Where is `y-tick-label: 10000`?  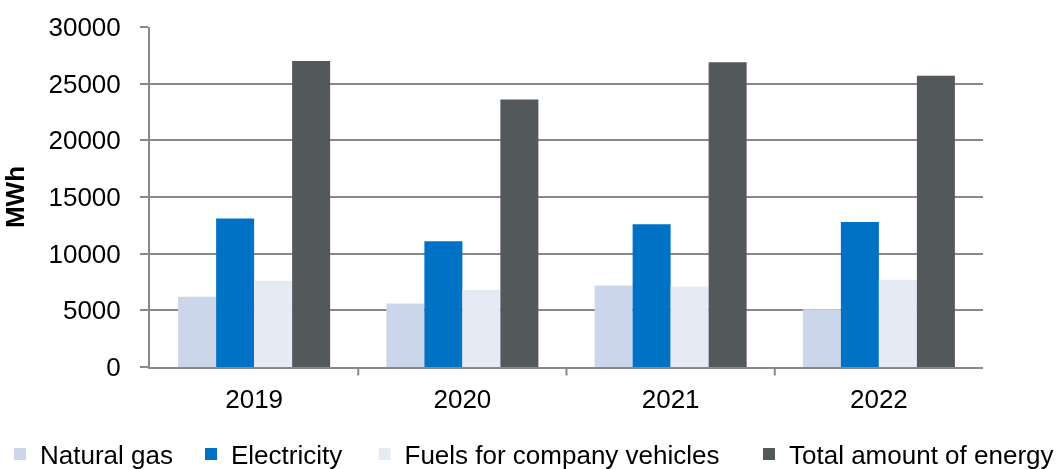 y-tick-label: 10000 is located at coordinates (84, 253).